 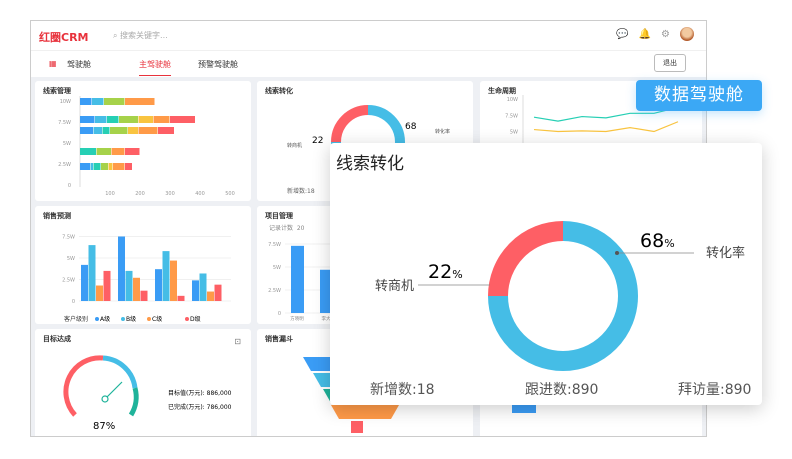 What do you see at coordinates (411, 127) in the screenshot?
I see `conv-pct: 68` at bounding box center [411, 127].